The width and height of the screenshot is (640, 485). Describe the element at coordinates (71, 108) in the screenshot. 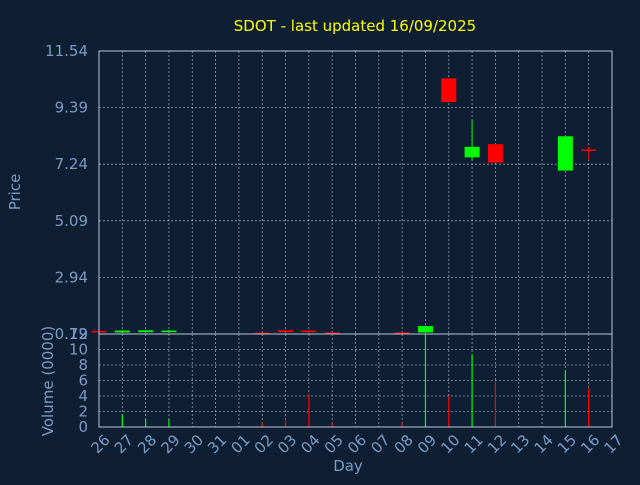

I see `price-y-tick: 9.39` at that location.